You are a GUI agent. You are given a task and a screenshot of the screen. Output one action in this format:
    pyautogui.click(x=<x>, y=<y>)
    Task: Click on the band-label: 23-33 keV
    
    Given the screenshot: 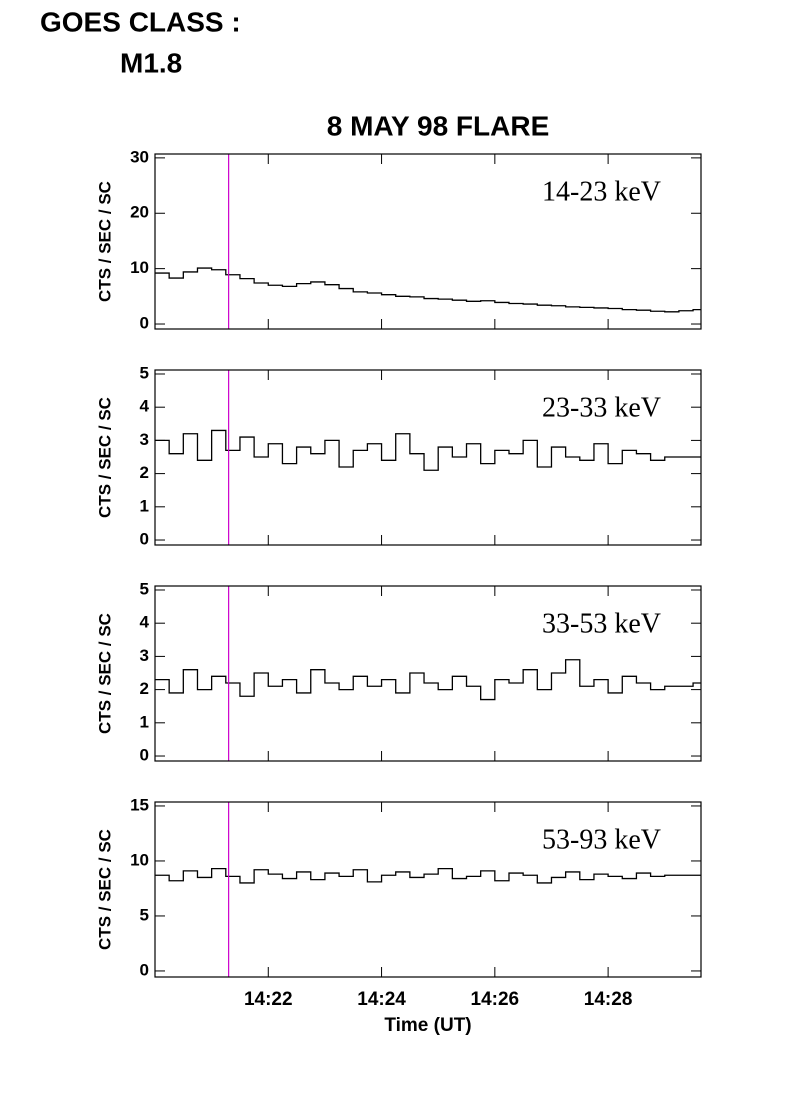 What is the action you would take?
    pyautogui.click(x=601, y=407)
    